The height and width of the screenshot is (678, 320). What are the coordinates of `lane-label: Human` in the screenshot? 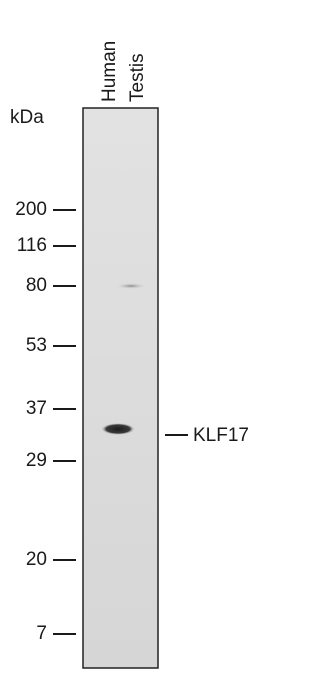 It's located at (109, 71).